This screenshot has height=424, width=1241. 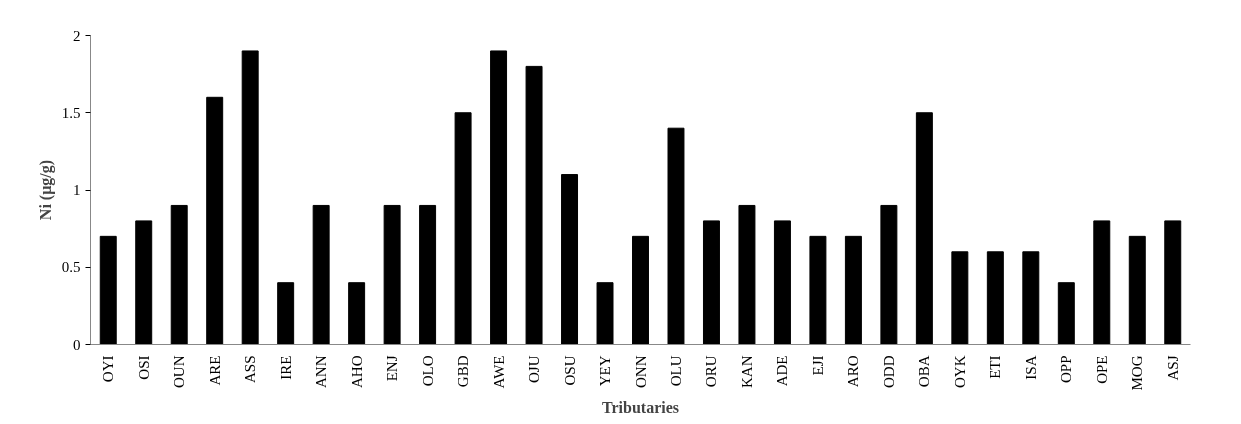 I want to click on x-tick-label: OPP, so click(x=1066, y=369).